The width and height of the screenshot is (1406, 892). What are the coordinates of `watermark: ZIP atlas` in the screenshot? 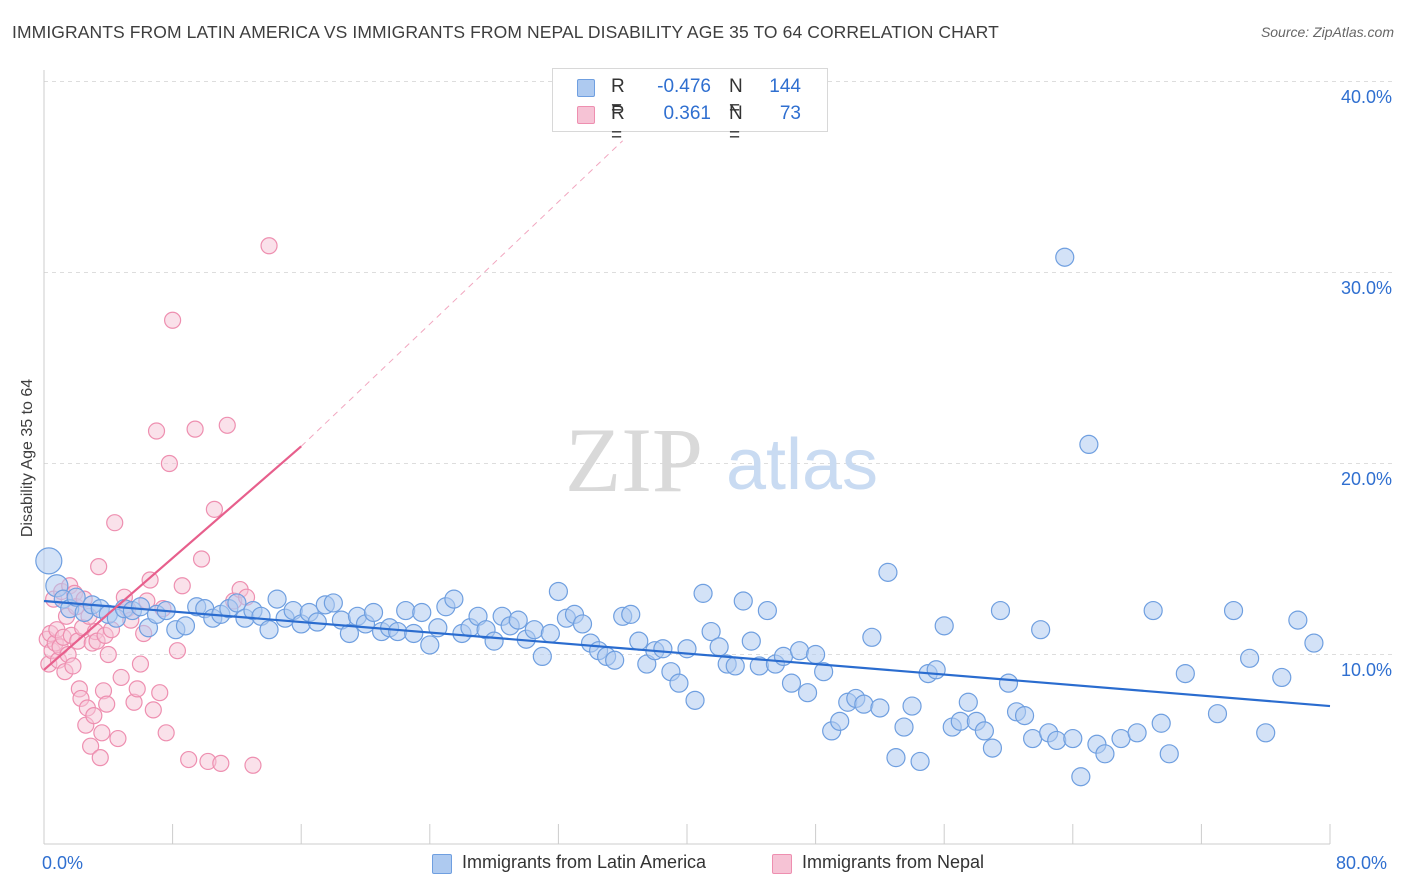 It's located at (721, 460).